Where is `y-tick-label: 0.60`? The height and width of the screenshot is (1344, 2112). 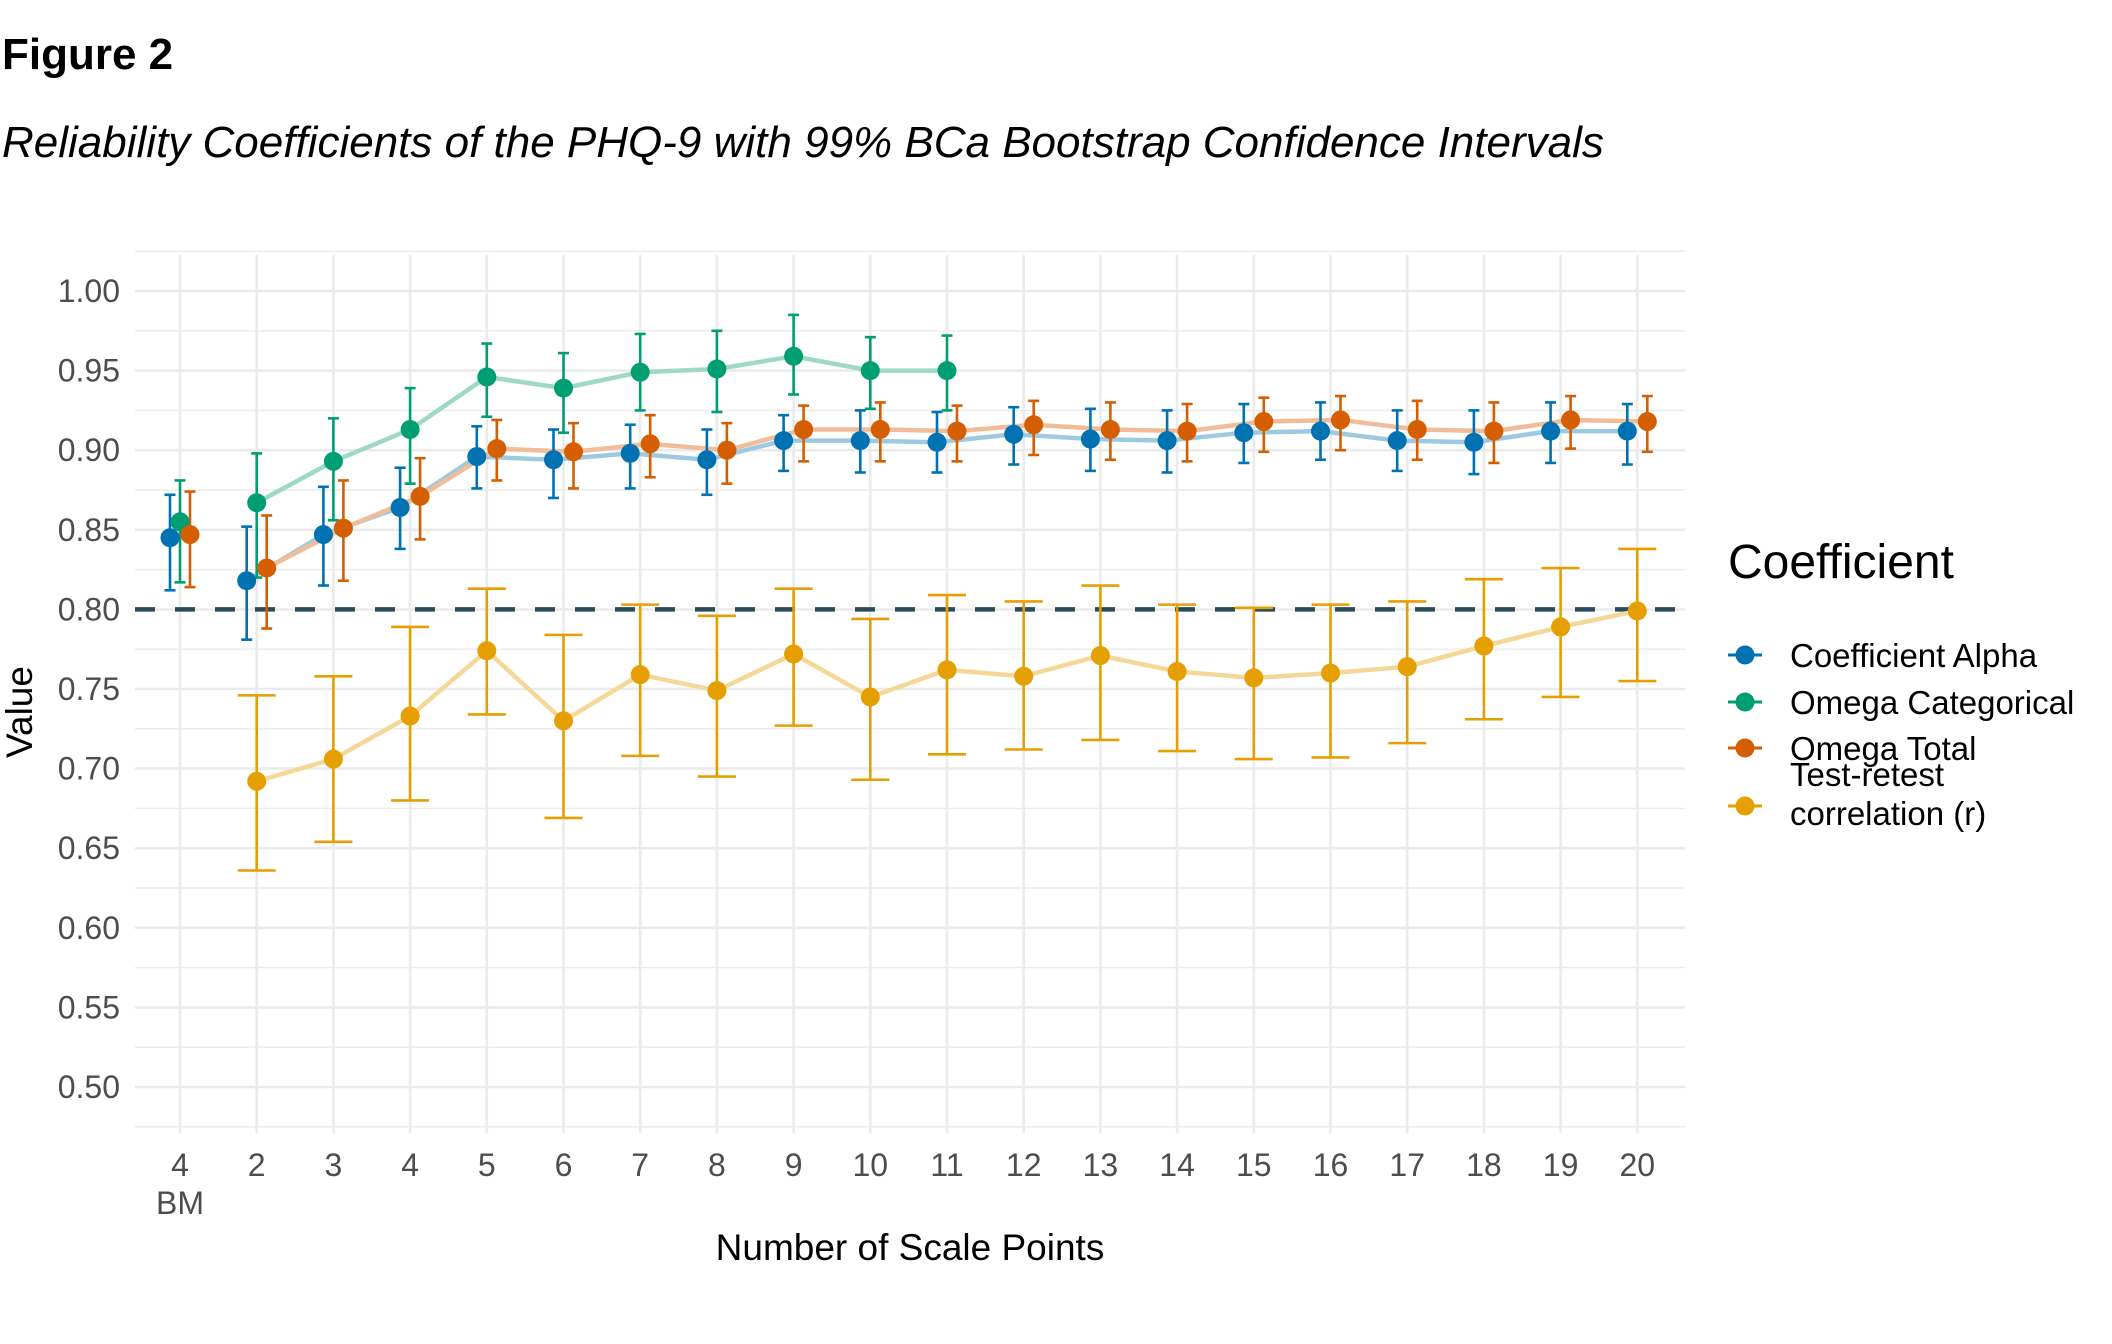
y-tick-label: 0.60 is located at coordinates (89, 928).